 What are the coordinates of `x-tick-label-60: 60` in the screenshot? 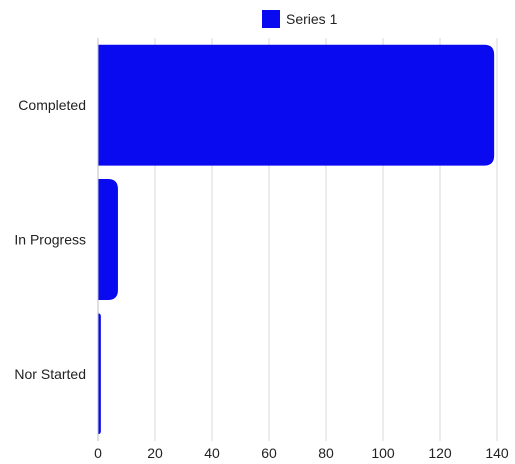 It's located at (269, 453).